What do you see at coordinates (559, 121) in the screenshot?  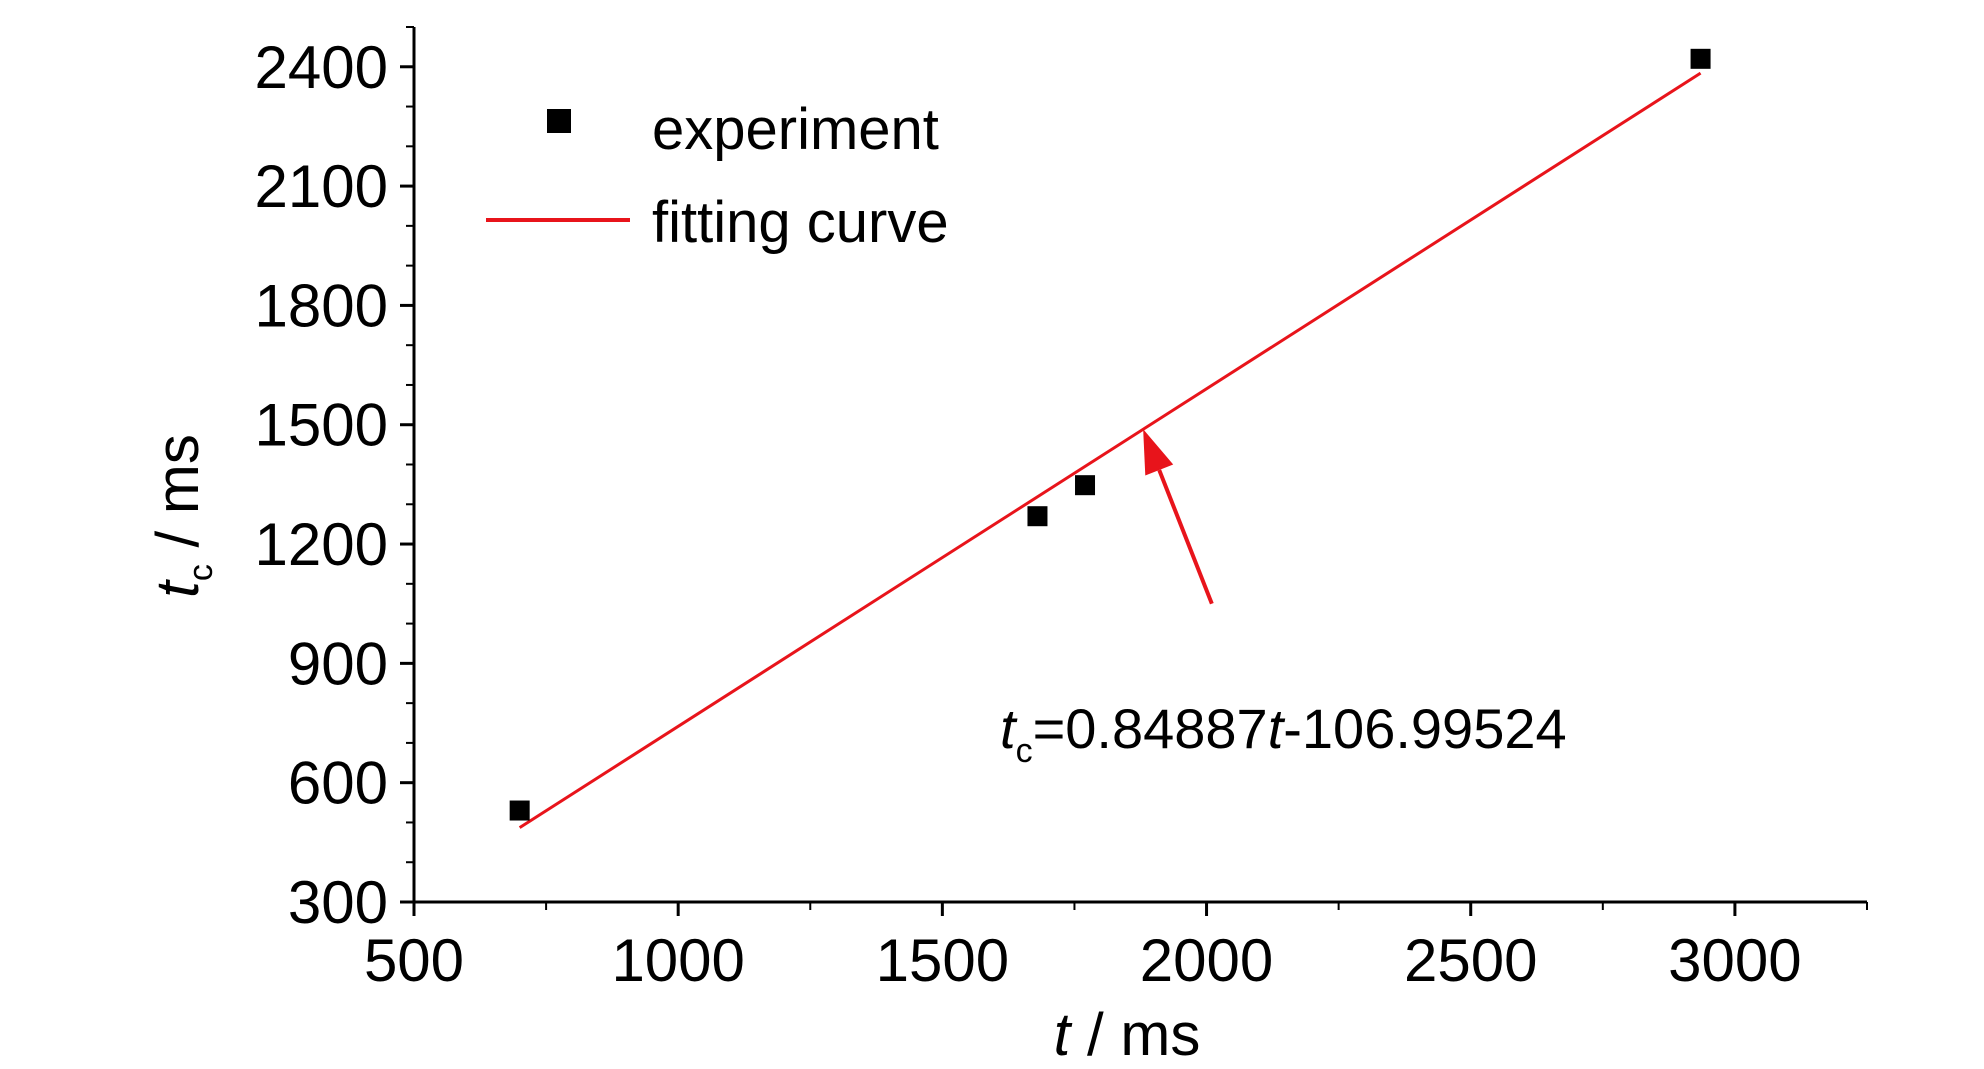 I see `legend-marker-experiment` at bounding box center [559, 121].